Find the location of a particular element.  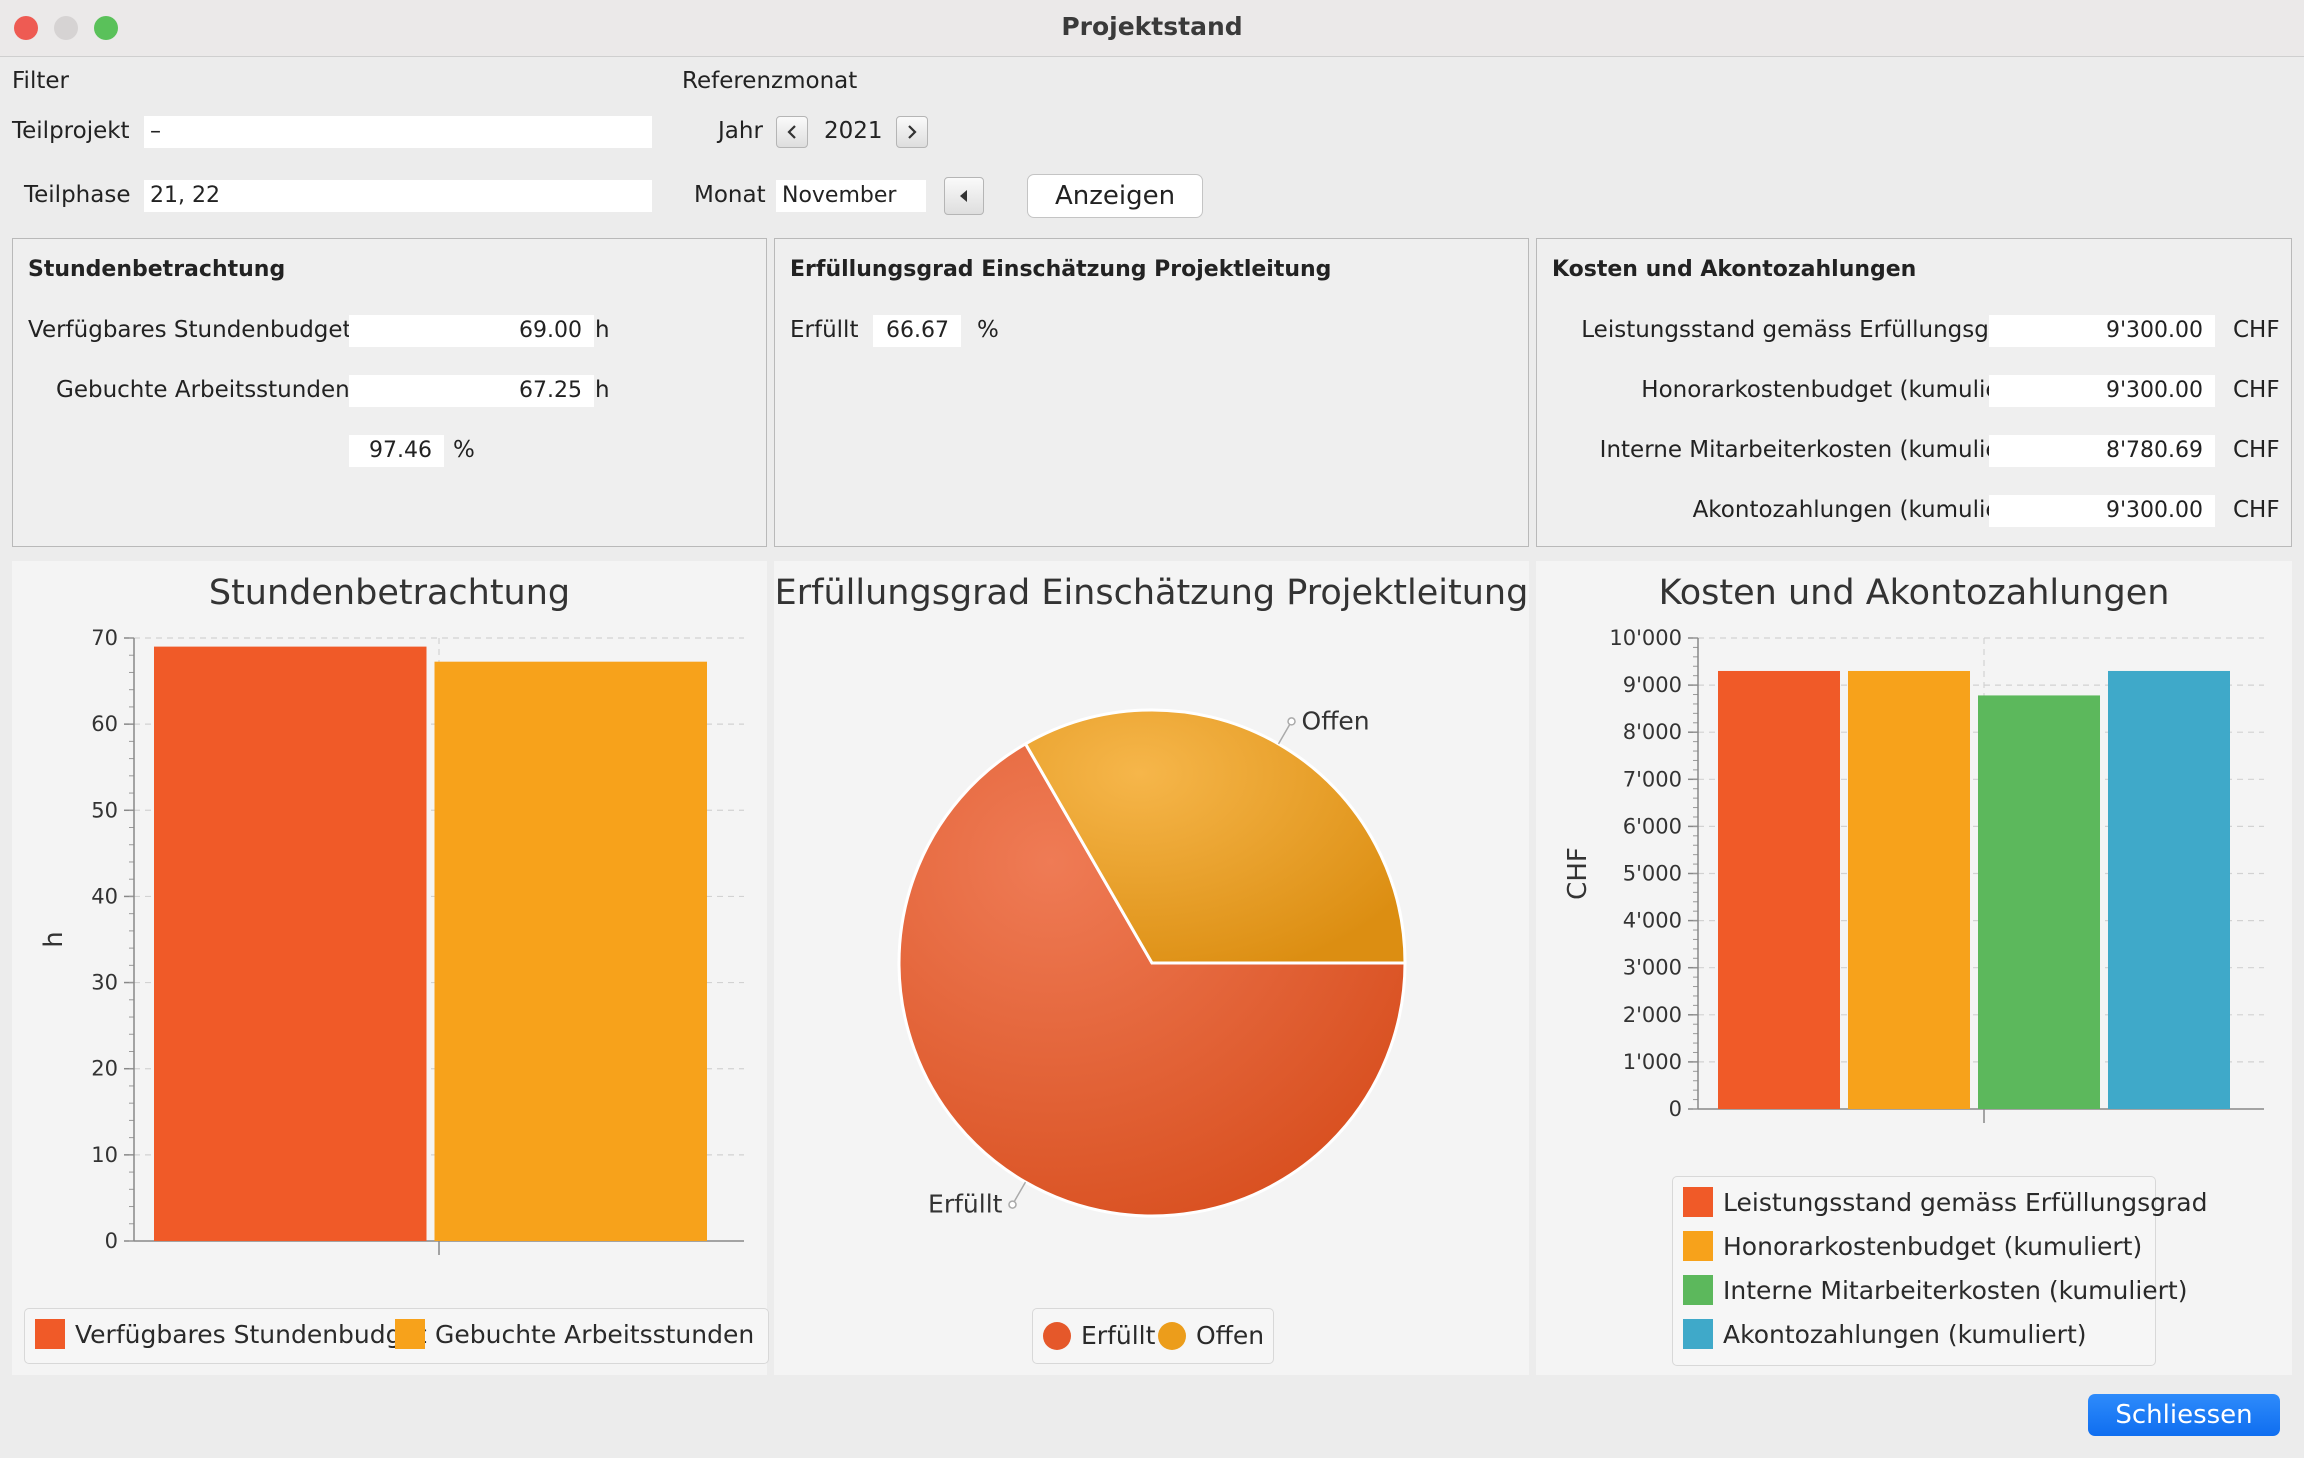

legend-label: Akontozahlungen (kumuliert) is located at coordinates (1905, 1334).